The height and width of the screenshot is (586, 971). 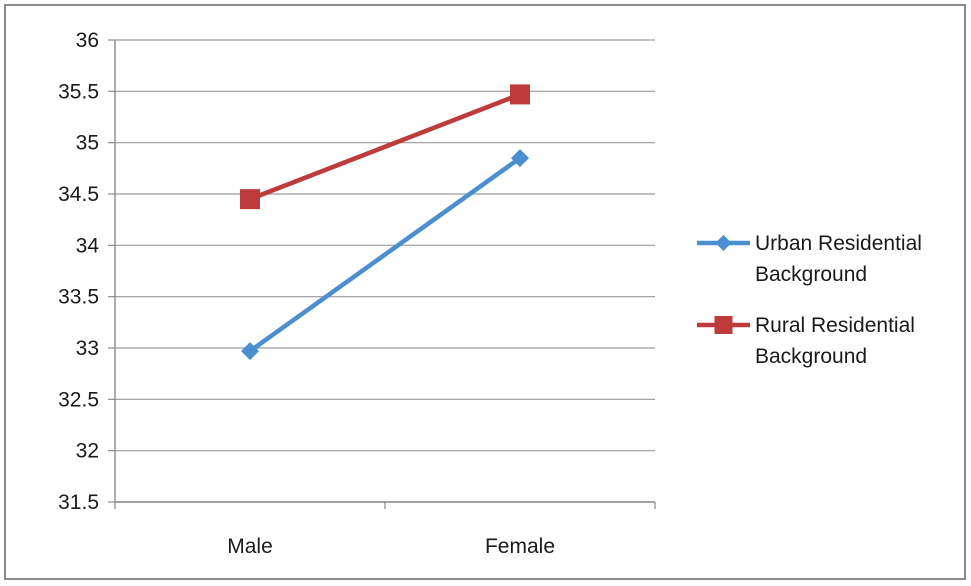 What do you see at coordinates (723, 325) in the screenshot?
I see `legend-square-marker` at bounding box center [723, 325].